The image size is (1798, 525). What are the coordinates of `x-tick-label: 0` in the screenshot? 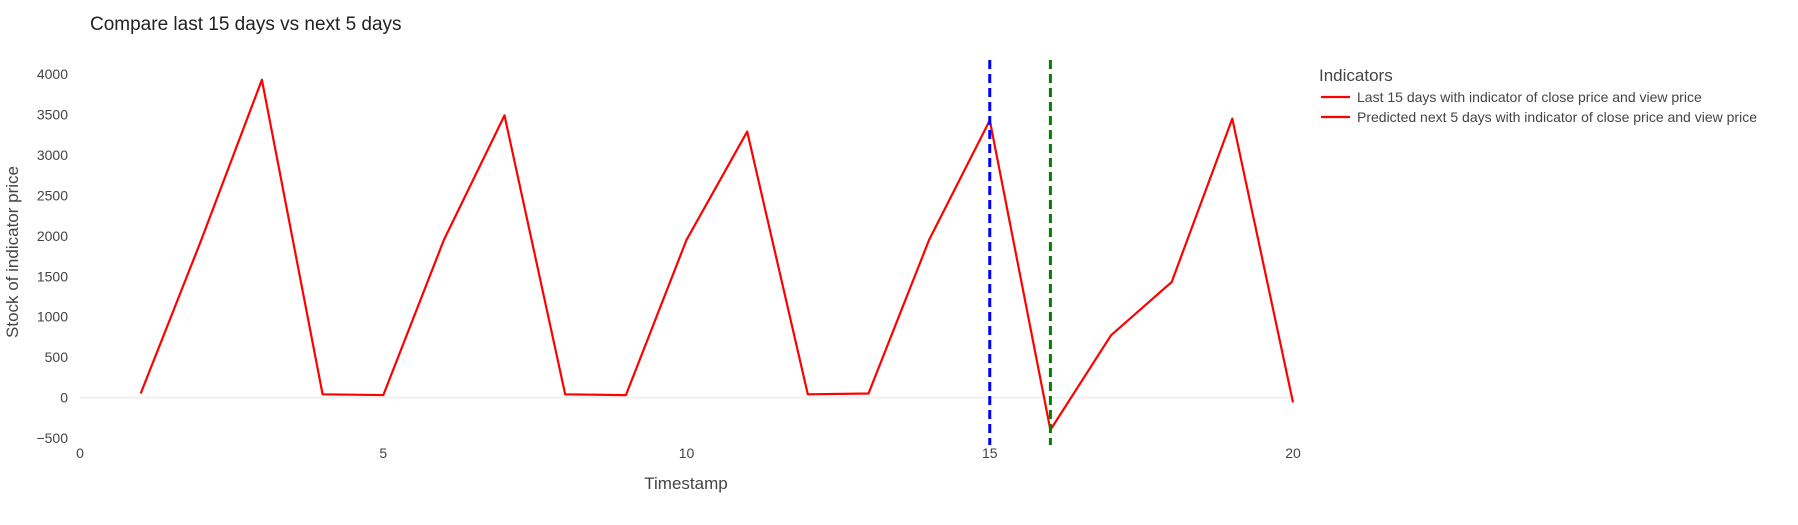 It's located at (80, 453).